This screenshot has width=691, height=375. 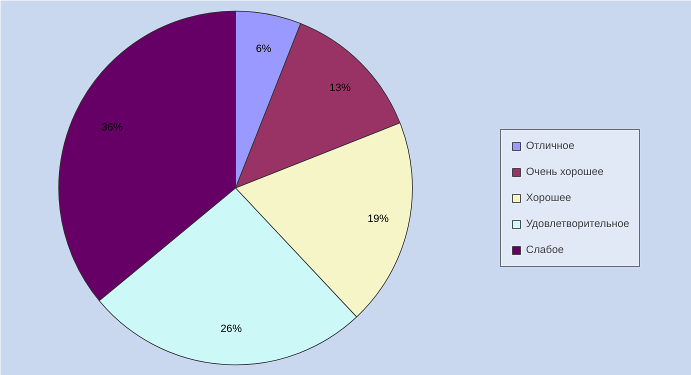 What do you see at coordinates (545, 250) in the screenshot?
I see `legend-label: Слабое` at bounding box center [545, 250].